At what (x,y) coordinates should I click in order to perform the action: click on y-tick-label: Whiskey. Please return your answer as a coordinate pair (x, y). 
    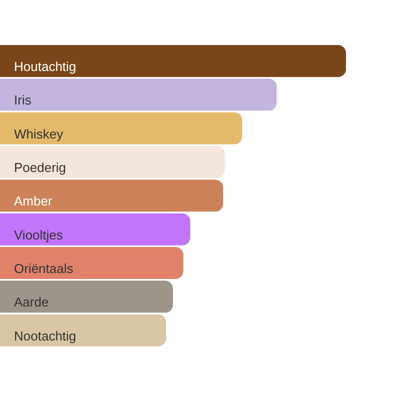
    Looking at the image, I should click on (39, 134).